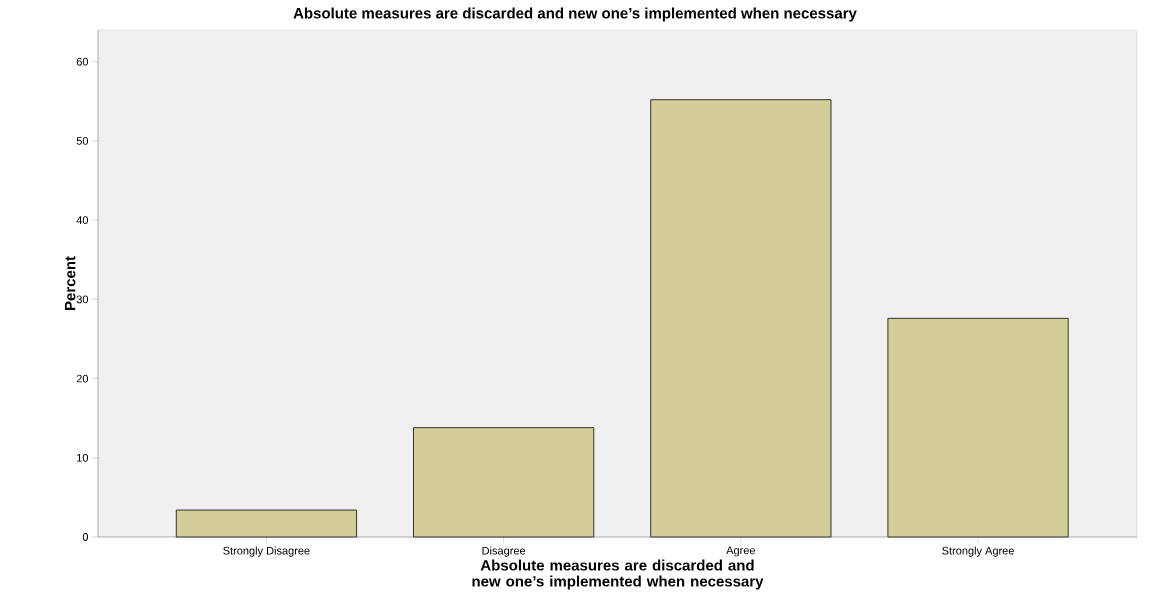 The image size is (1150, 612). I want to click on y-tick-label: 50, so click(82, 141).